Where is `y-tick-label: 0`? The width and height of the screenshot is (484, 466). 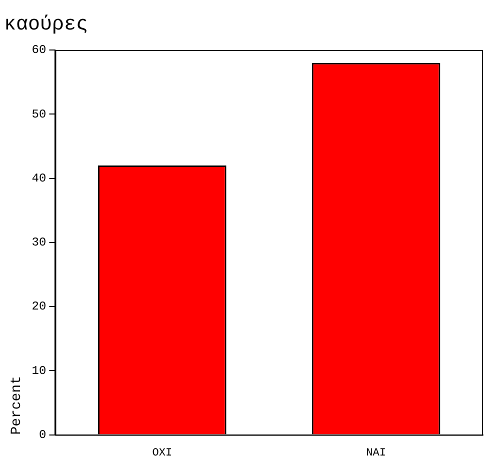 y-tick-label: 0 is located at coordinates (42, 435).